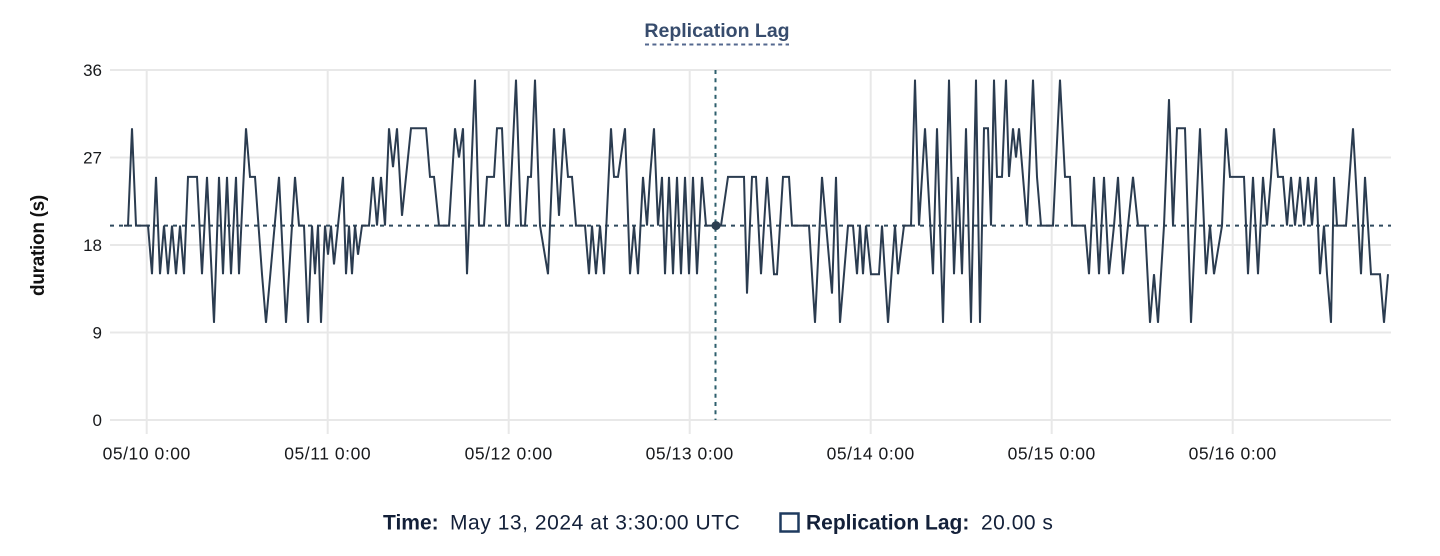 This screenshot has width=1440, height=556. What do you see at coordinates (690, 454) in the screenshot?
I see `svg-text: 05/13 0:00` at bounding box center [690, 454].